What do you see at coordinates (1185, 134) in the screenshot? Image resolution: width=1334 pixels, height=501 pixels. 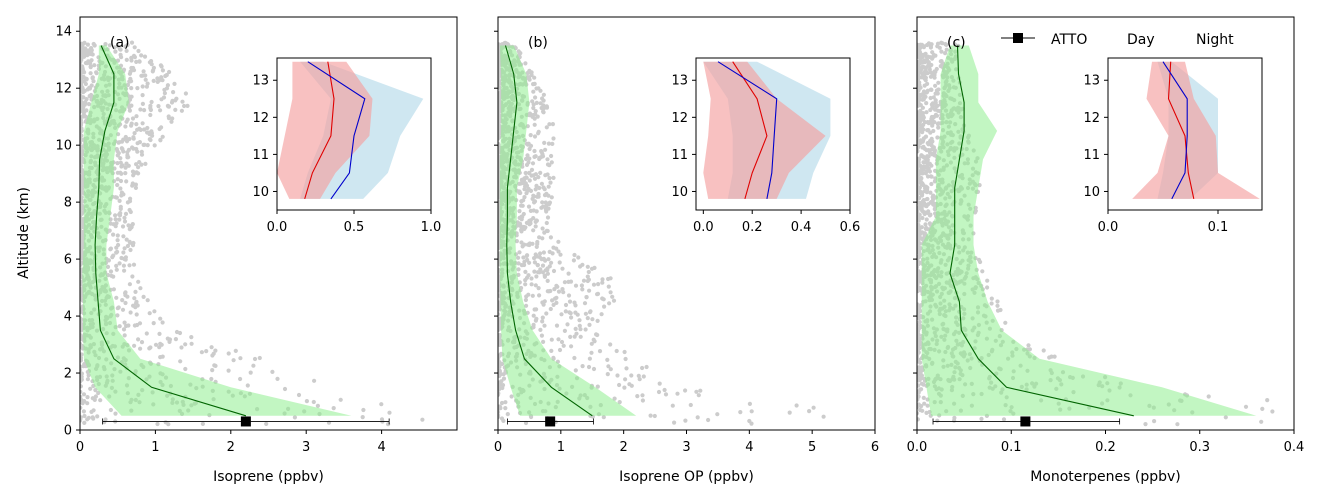 I see `inset-frame` at bounding box center [1185, 134].